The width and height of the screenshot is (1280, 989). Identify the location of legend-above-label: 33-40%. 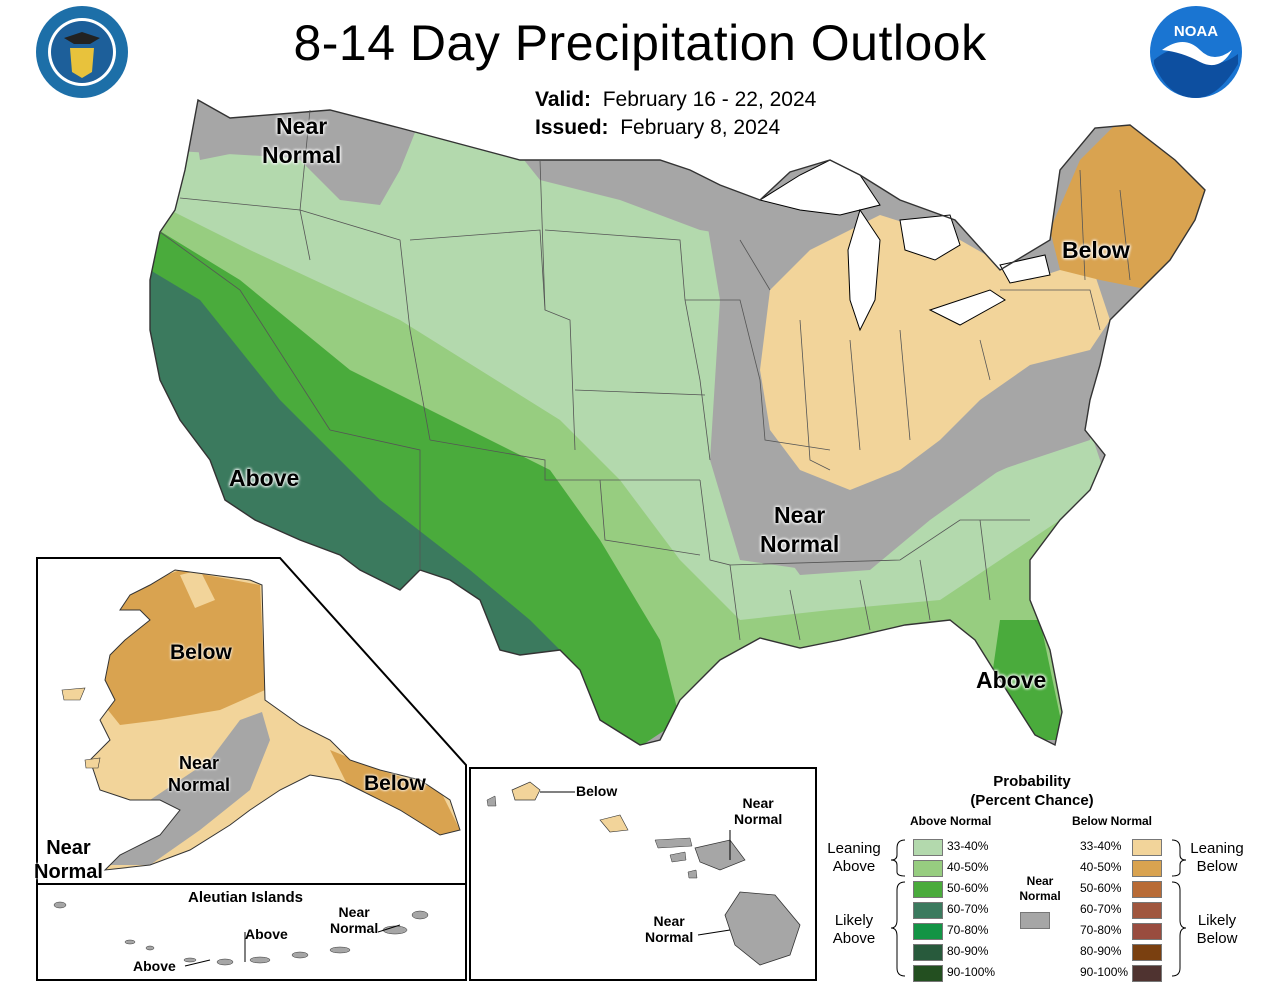
(968, 846).